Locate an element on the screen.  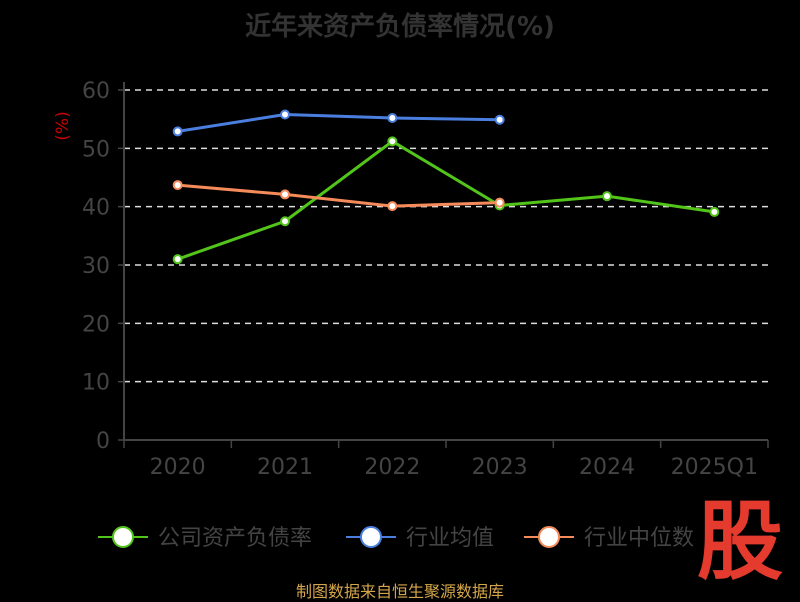
data-point-1-2020 is located at coordinates (177, 131).